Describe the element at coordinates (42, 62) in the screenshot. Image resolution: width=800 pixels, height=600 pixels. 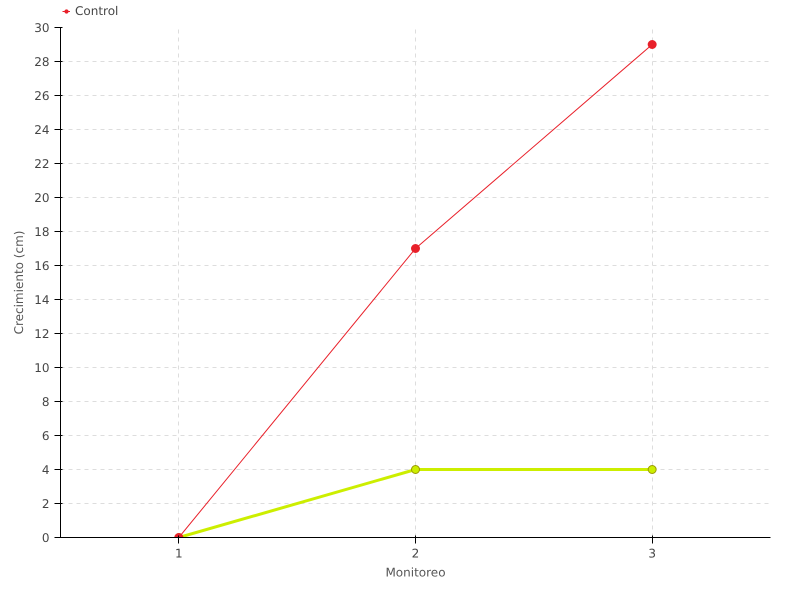
I see `y-tick-label: 28` at that location.